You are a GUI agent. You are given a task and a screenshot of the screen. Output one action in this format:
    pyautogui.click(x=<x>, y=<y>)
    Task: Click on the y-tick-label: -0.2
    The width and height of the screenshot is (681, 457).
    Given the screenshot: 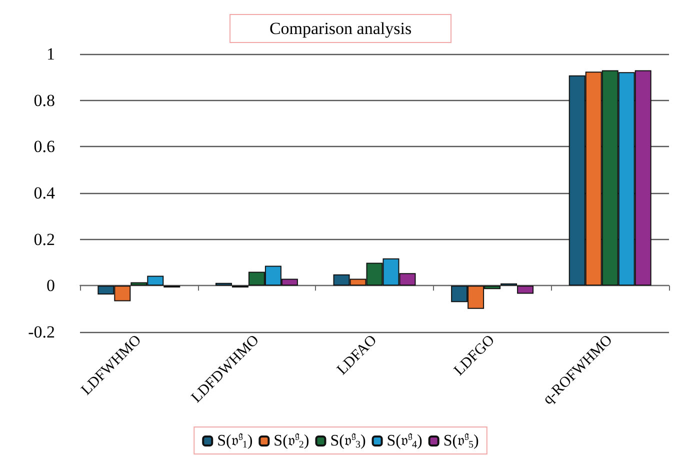 What is the action you would take?
    pyautogui.click(x=41, y=332)
    